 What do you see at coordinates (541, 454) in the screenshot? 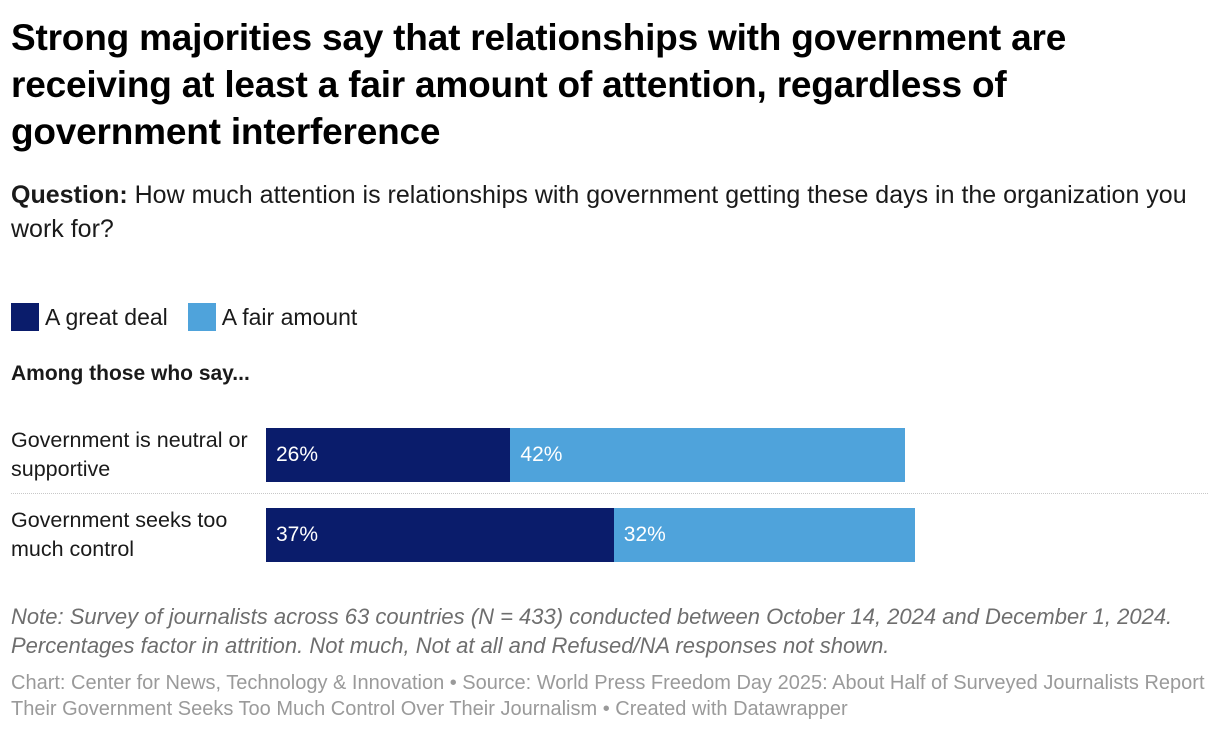
I see `bar-value-label: 42%` at bounding box center [541, 454].